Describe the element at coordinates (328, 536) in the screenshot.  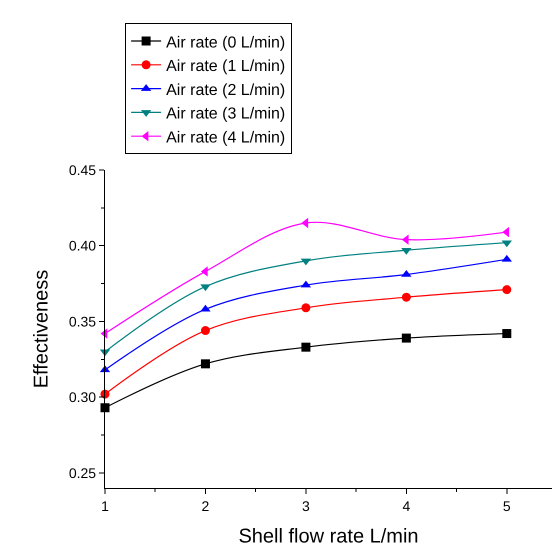
I see `x-axis-title: Shell flow rate L/min` at that location.